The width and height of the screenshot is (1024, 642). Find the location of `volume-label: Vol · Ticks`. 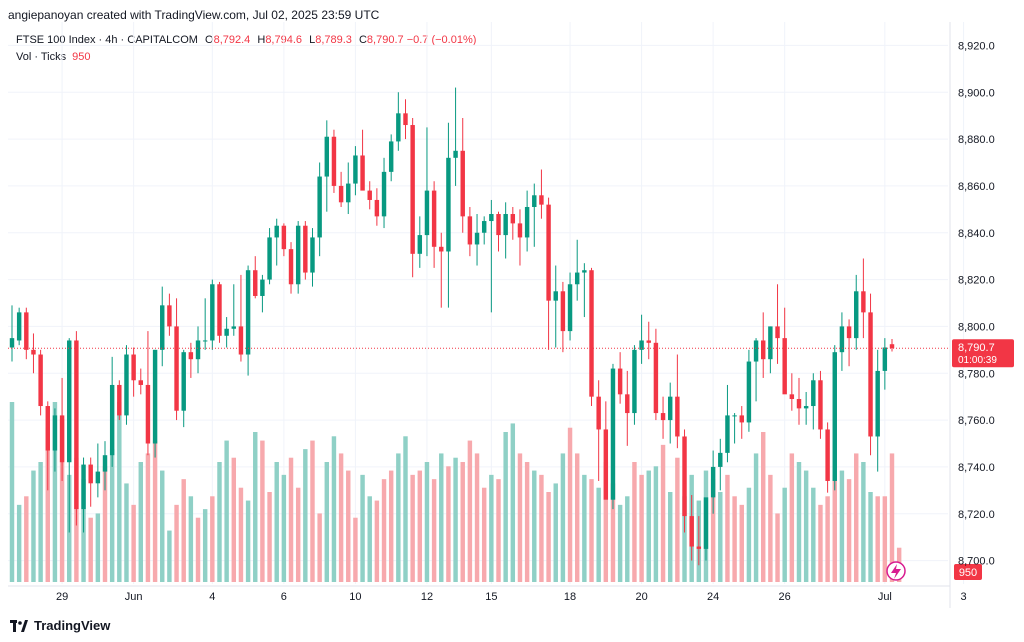

volume-label: Vol · Ticks is located at coordinates (41, 57).